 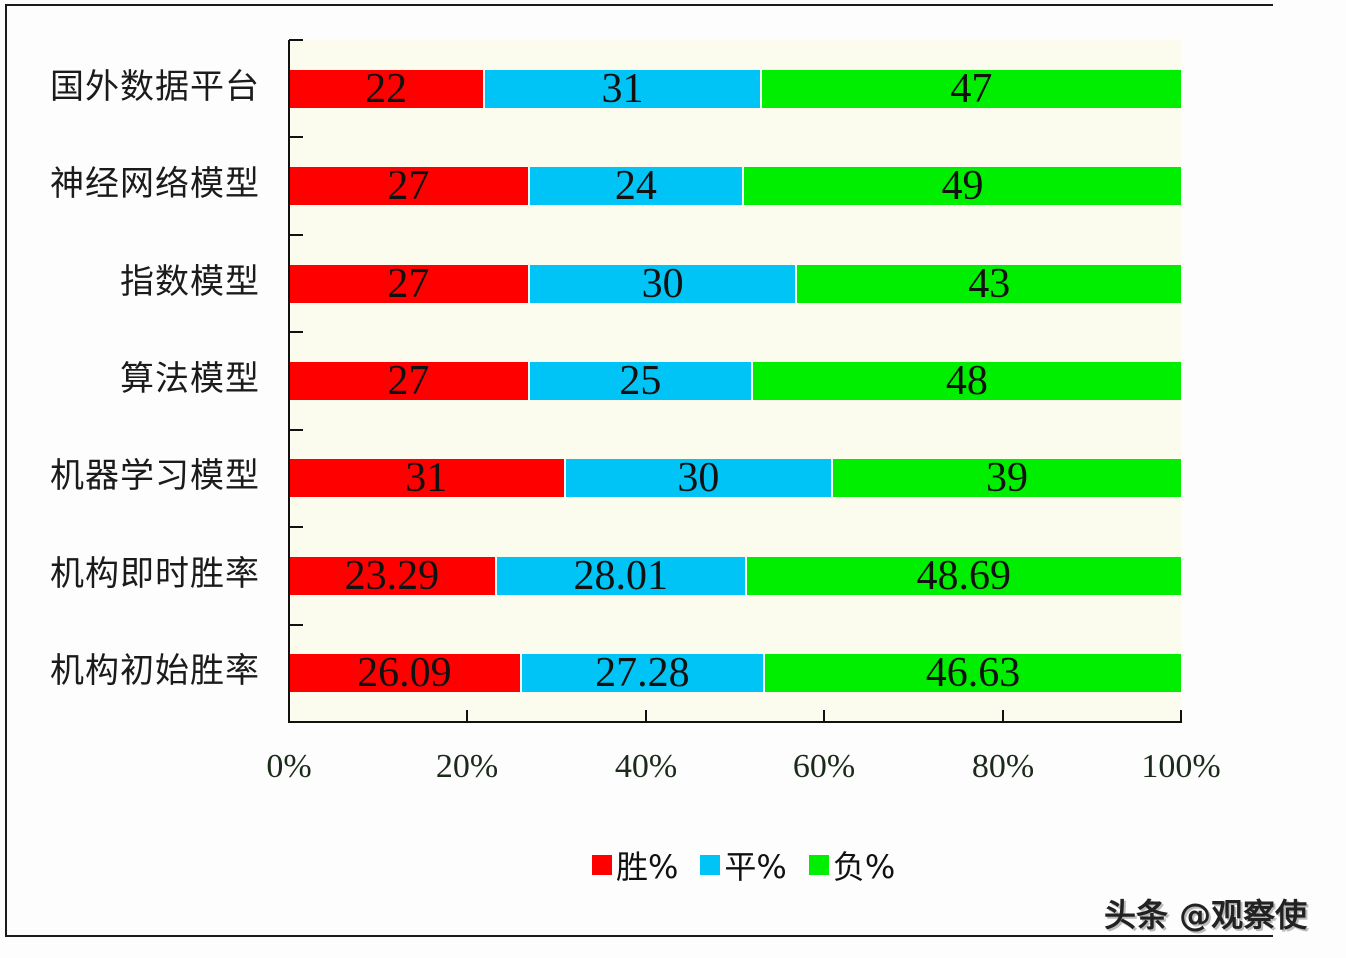 I want to click on bar-row: 27 25 48, so click(x=735, y=381).